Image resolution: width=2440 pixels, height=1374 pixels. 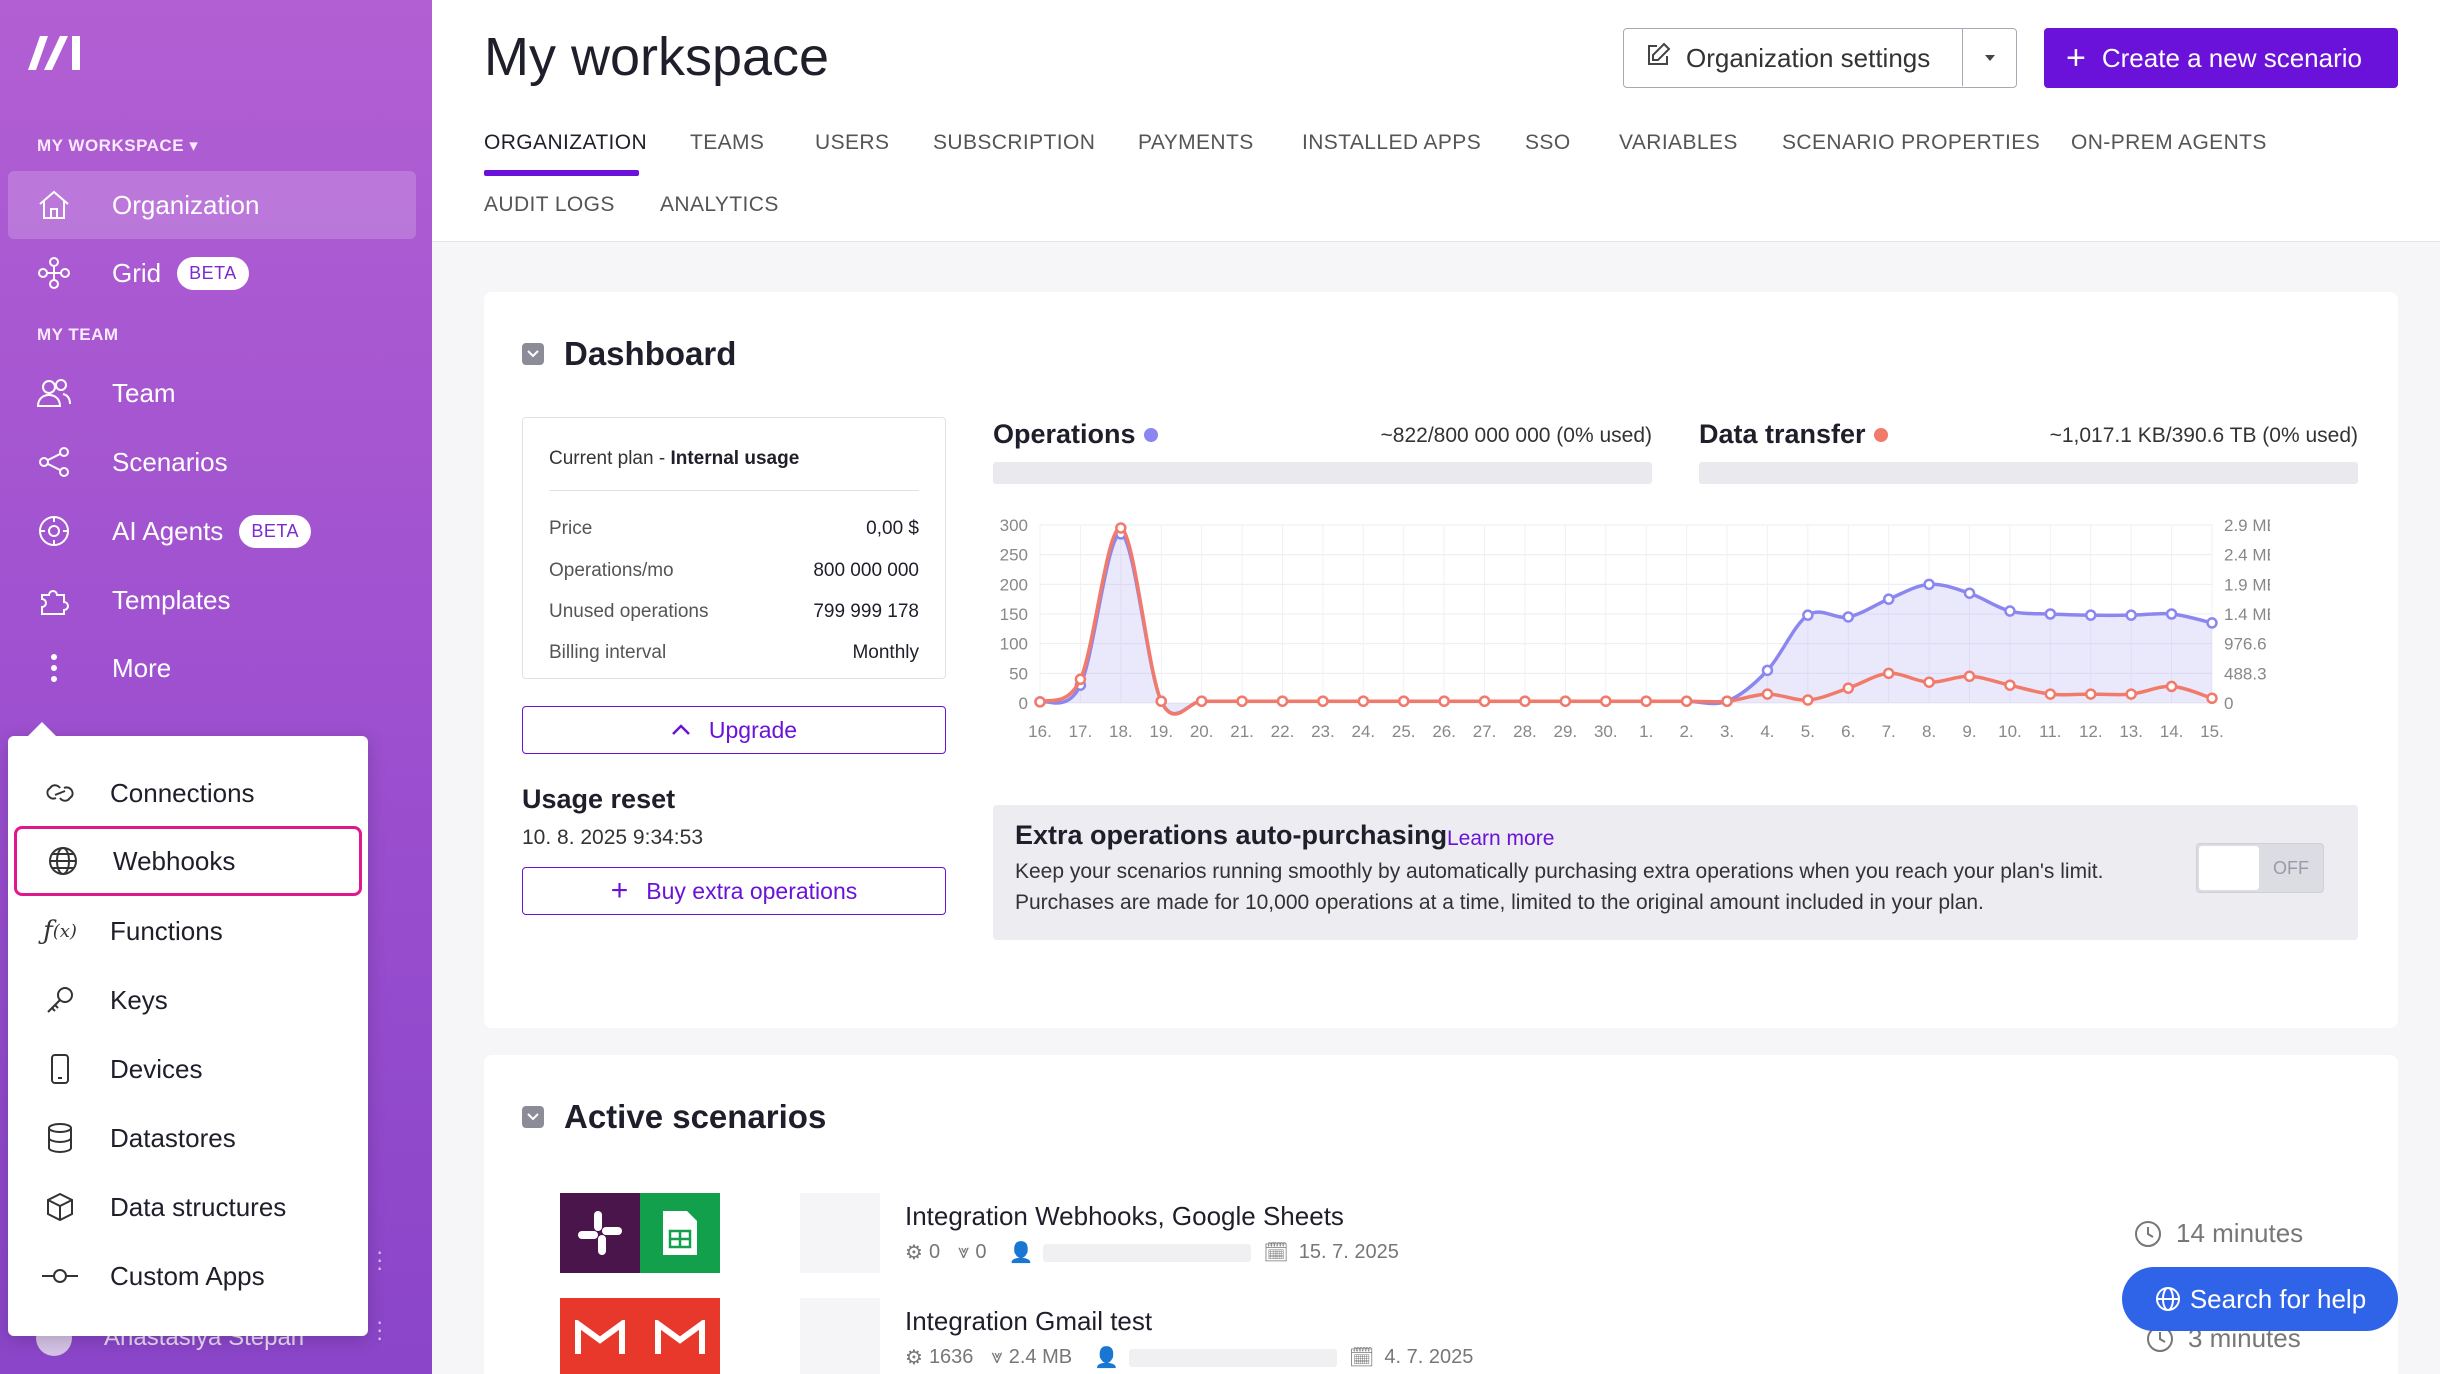 What do you see at coordinates (1147, 1252) in the screenshot?
I see `owner-placeholder` at bounding box center [1147, 1252].